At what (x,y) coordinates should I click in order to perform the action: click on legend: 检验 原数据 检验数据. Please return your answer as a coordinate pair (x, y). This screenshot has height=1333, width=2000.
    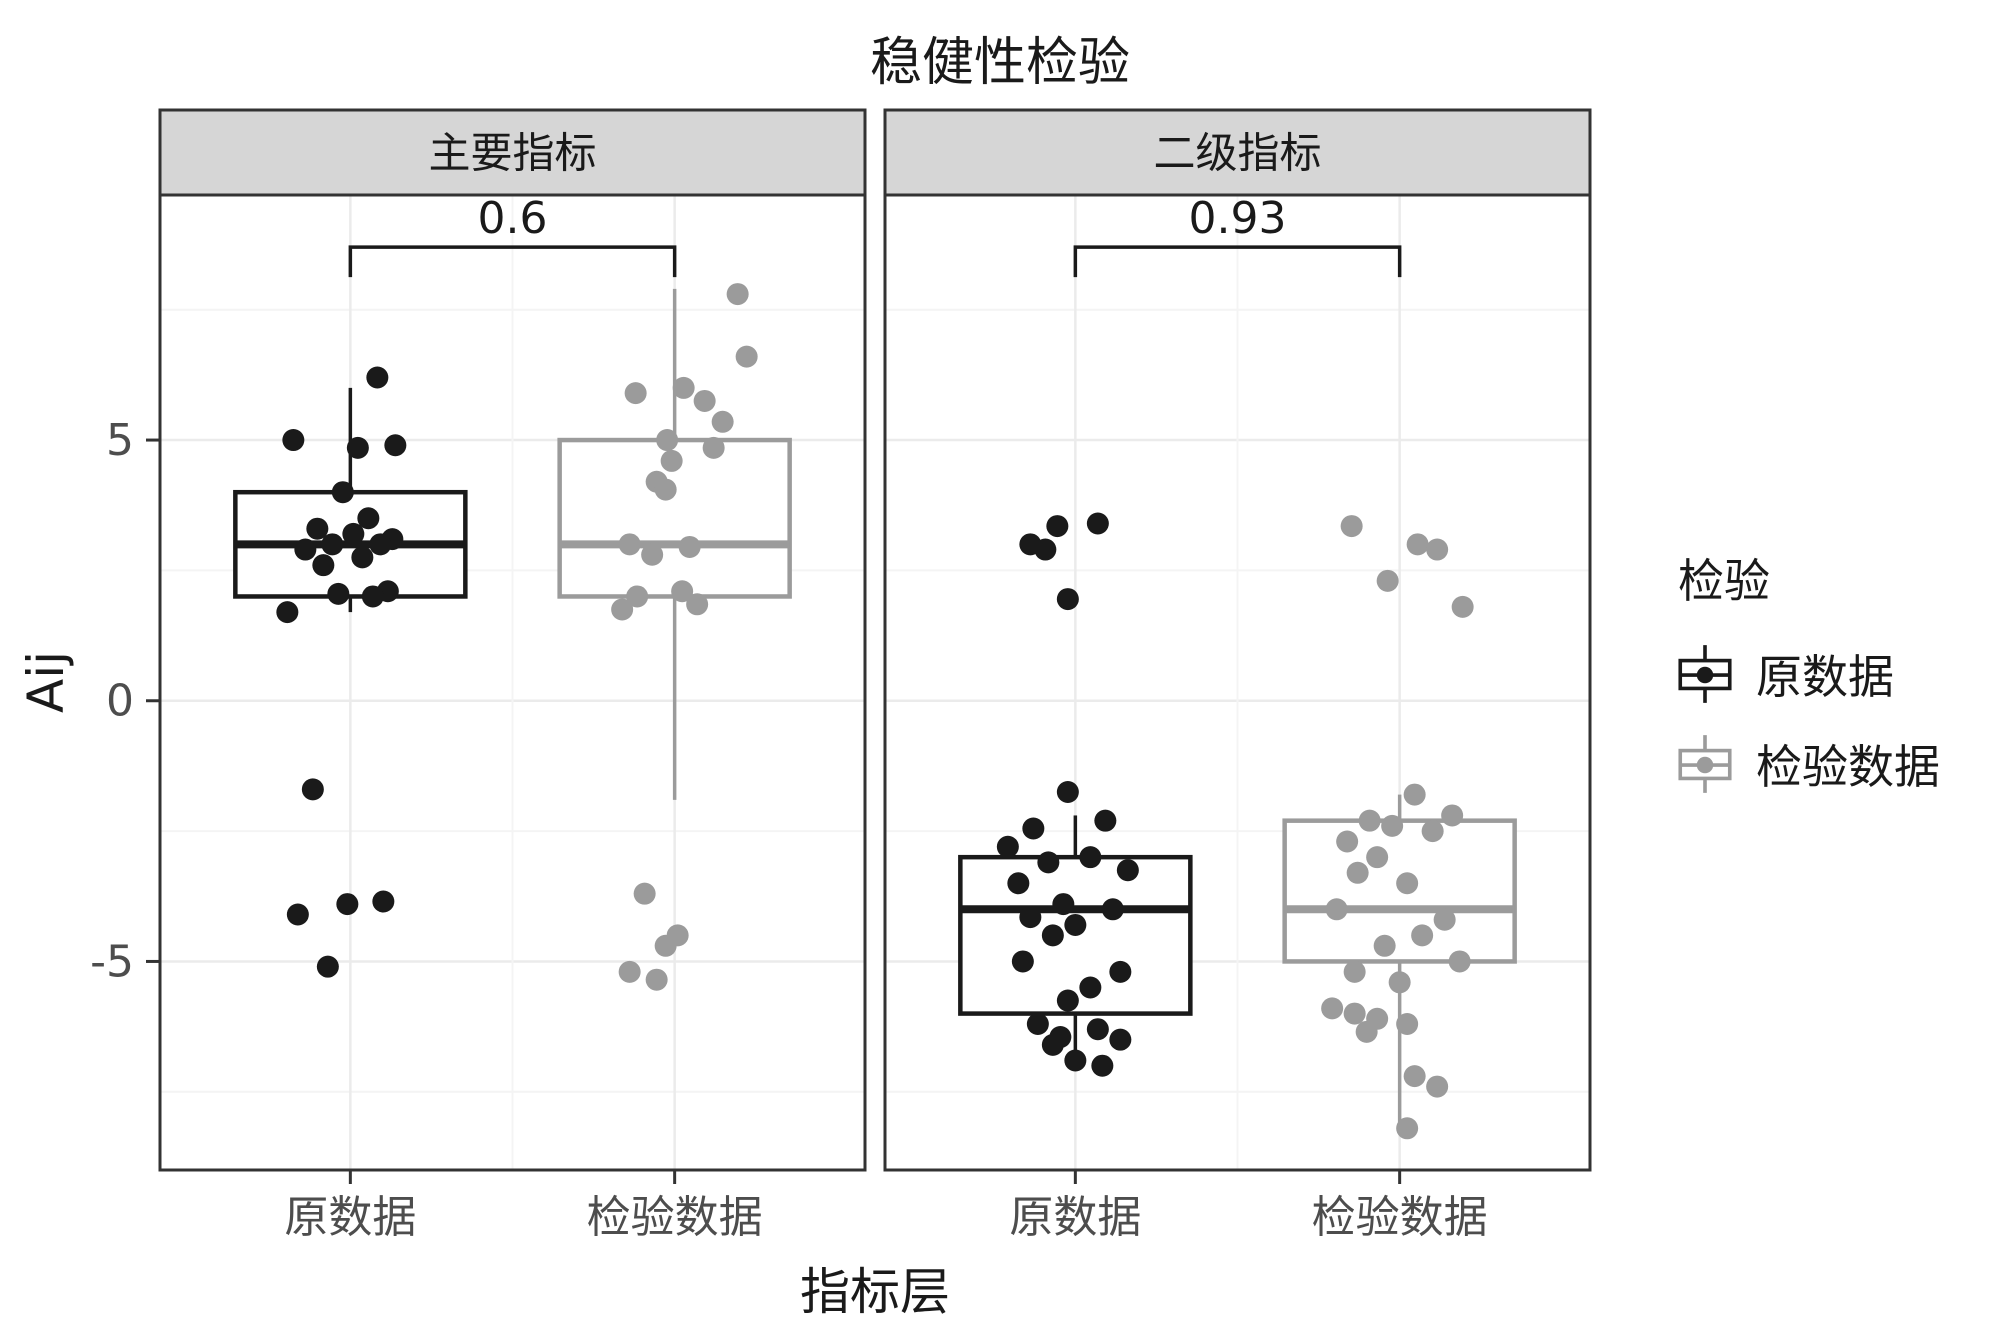
    Looking at the image, I should click on (1806, 683).